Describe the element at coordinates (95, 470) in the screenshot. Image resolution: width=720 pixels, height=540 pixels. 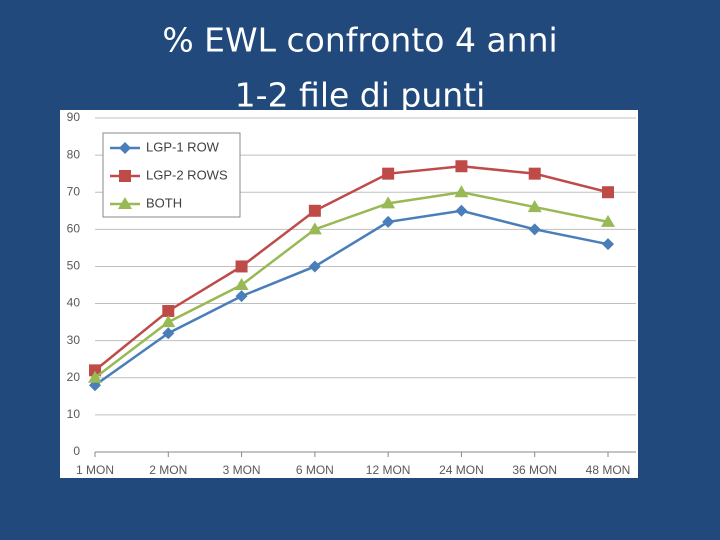
I see `x-tick-label: 1 MON` at that location.